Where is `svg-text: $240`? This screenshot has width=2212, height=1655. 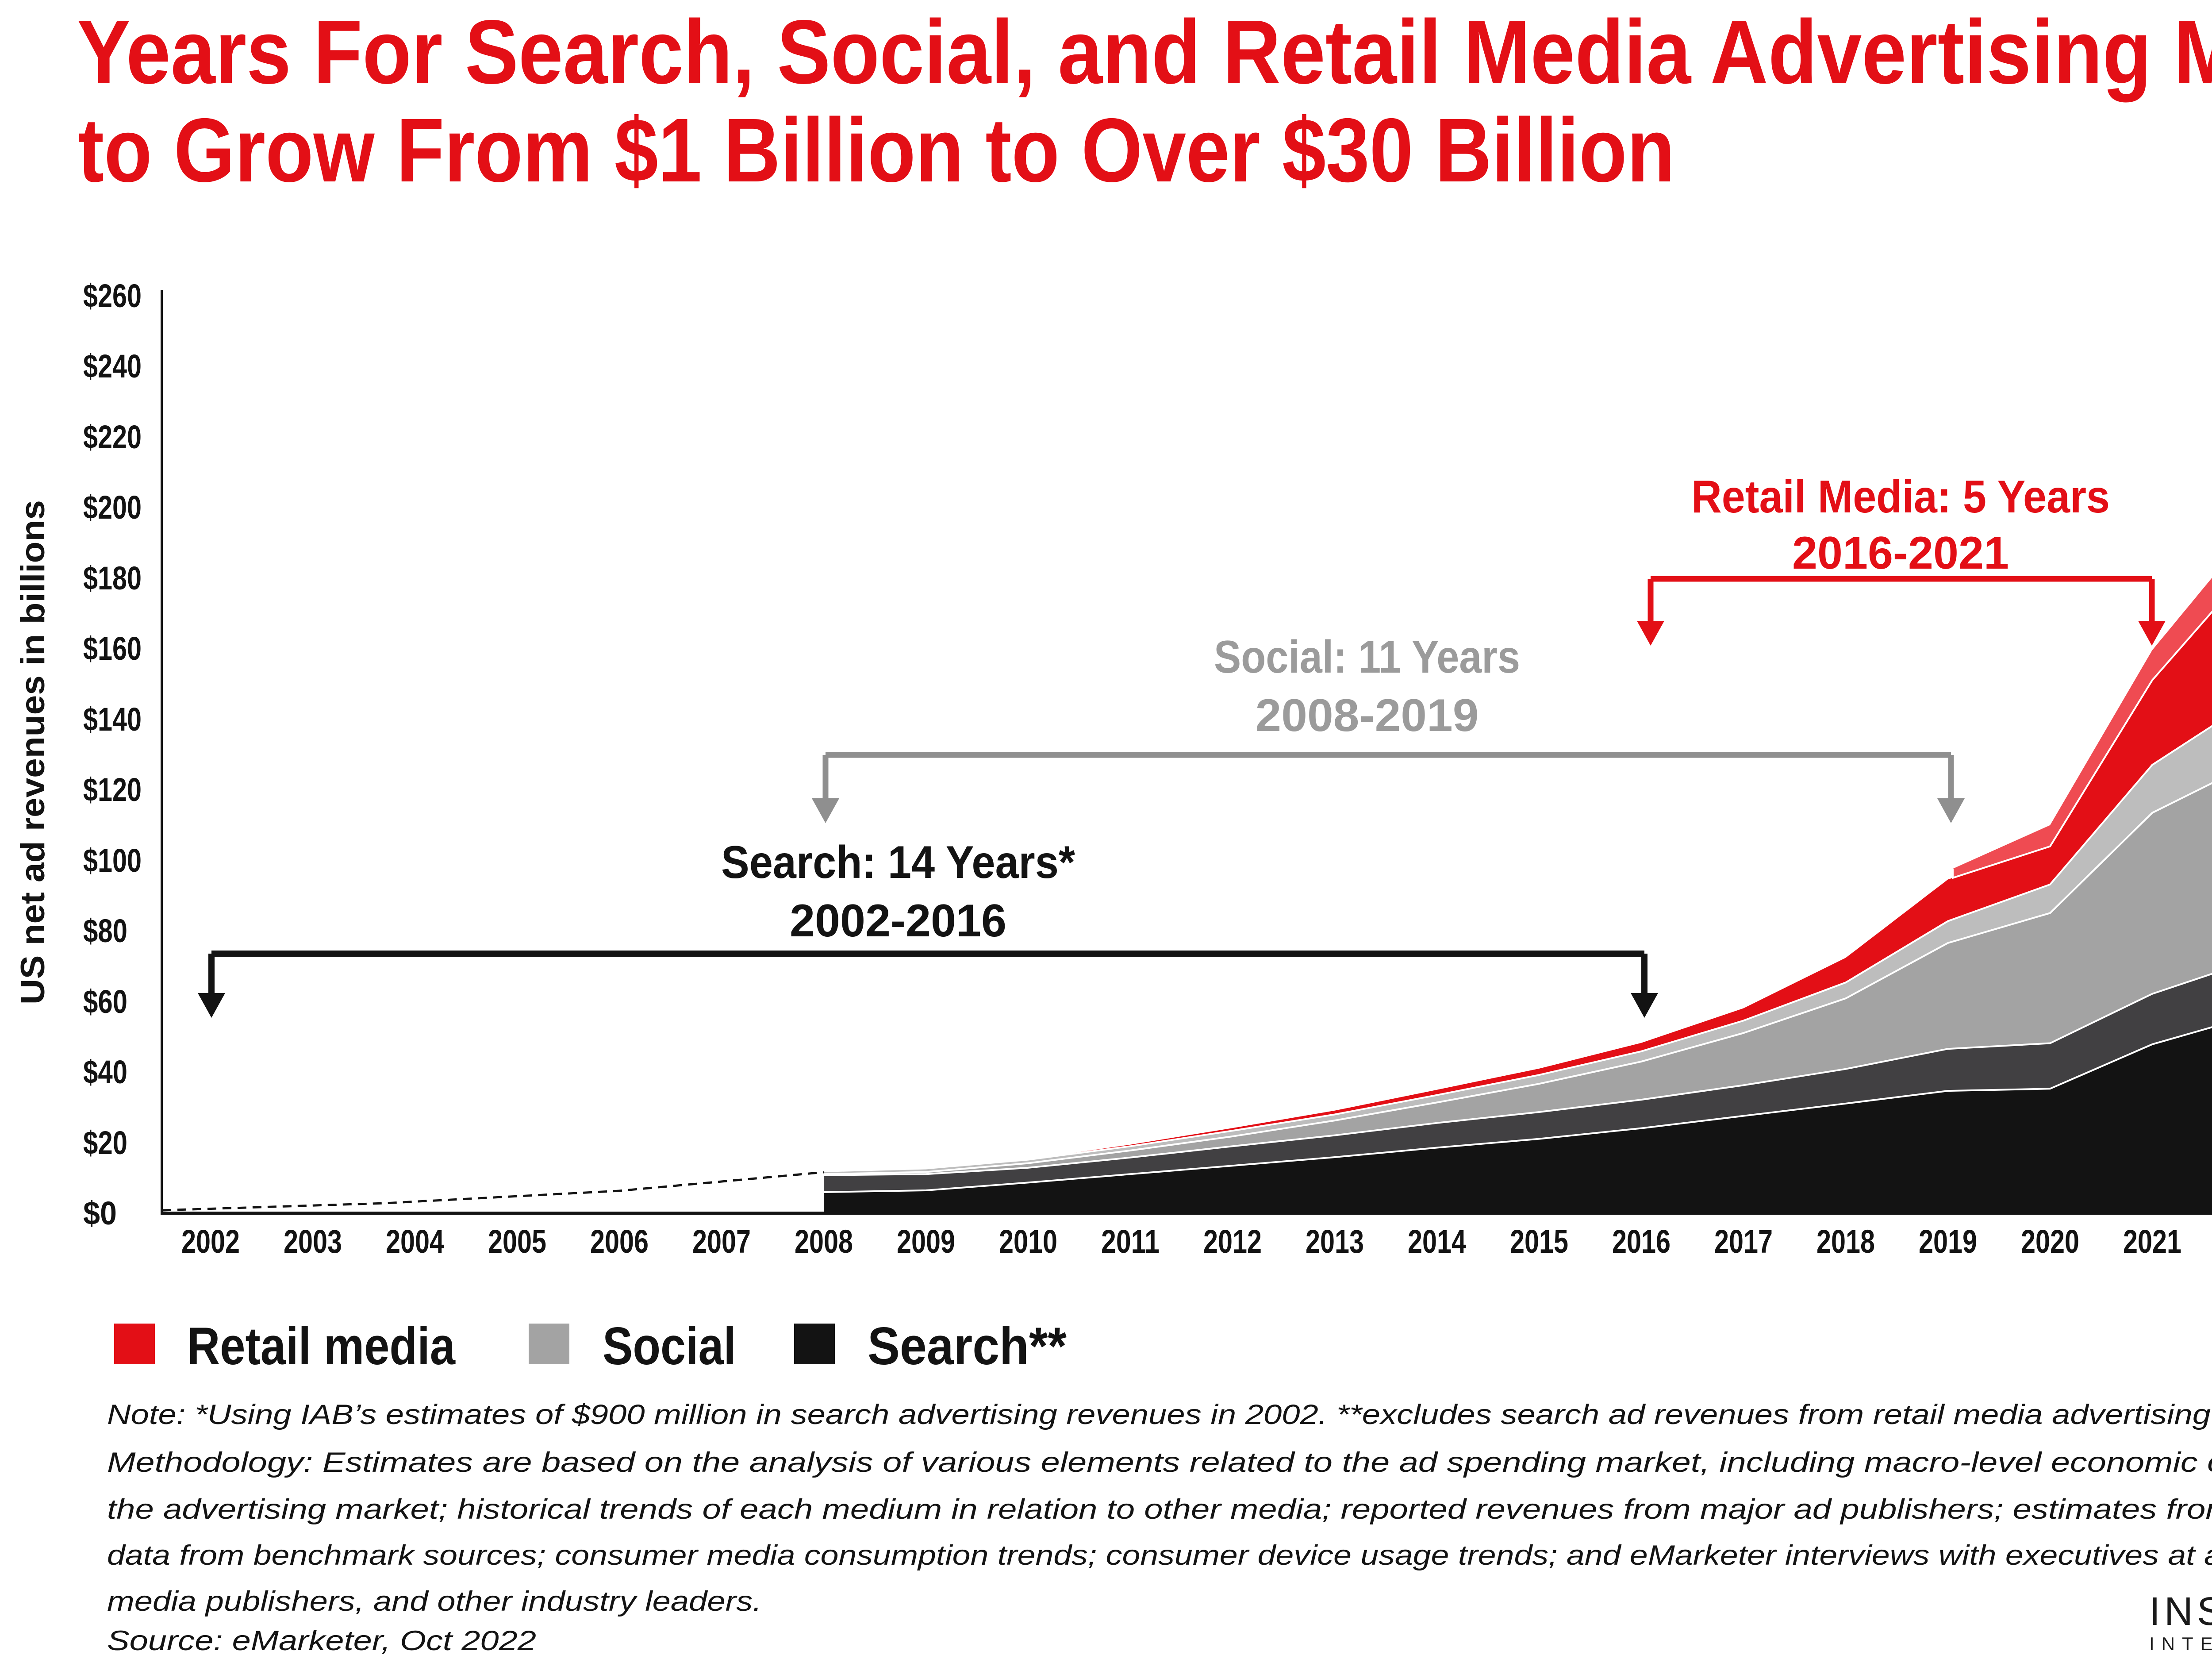
svg-text: $240 is located at coordinates (113, 366).